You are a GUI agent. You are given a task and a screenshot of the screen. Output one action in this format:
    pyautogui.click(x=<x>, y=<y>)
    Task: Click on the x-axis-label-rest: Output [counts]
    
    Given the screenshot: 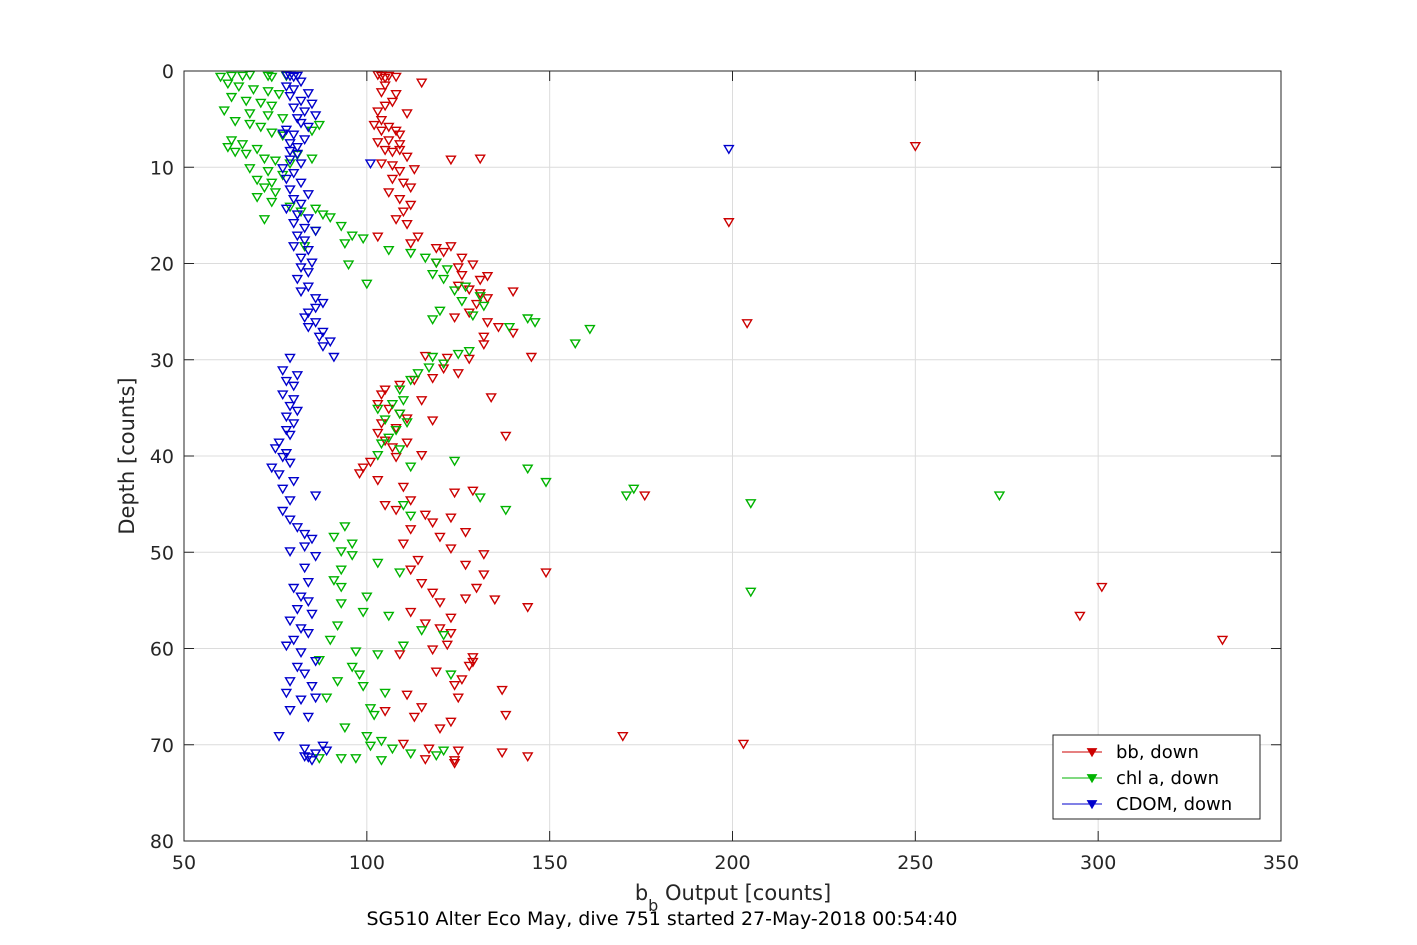 What is the action you would take?
    pyautogui.click(x=744, y=893)
    